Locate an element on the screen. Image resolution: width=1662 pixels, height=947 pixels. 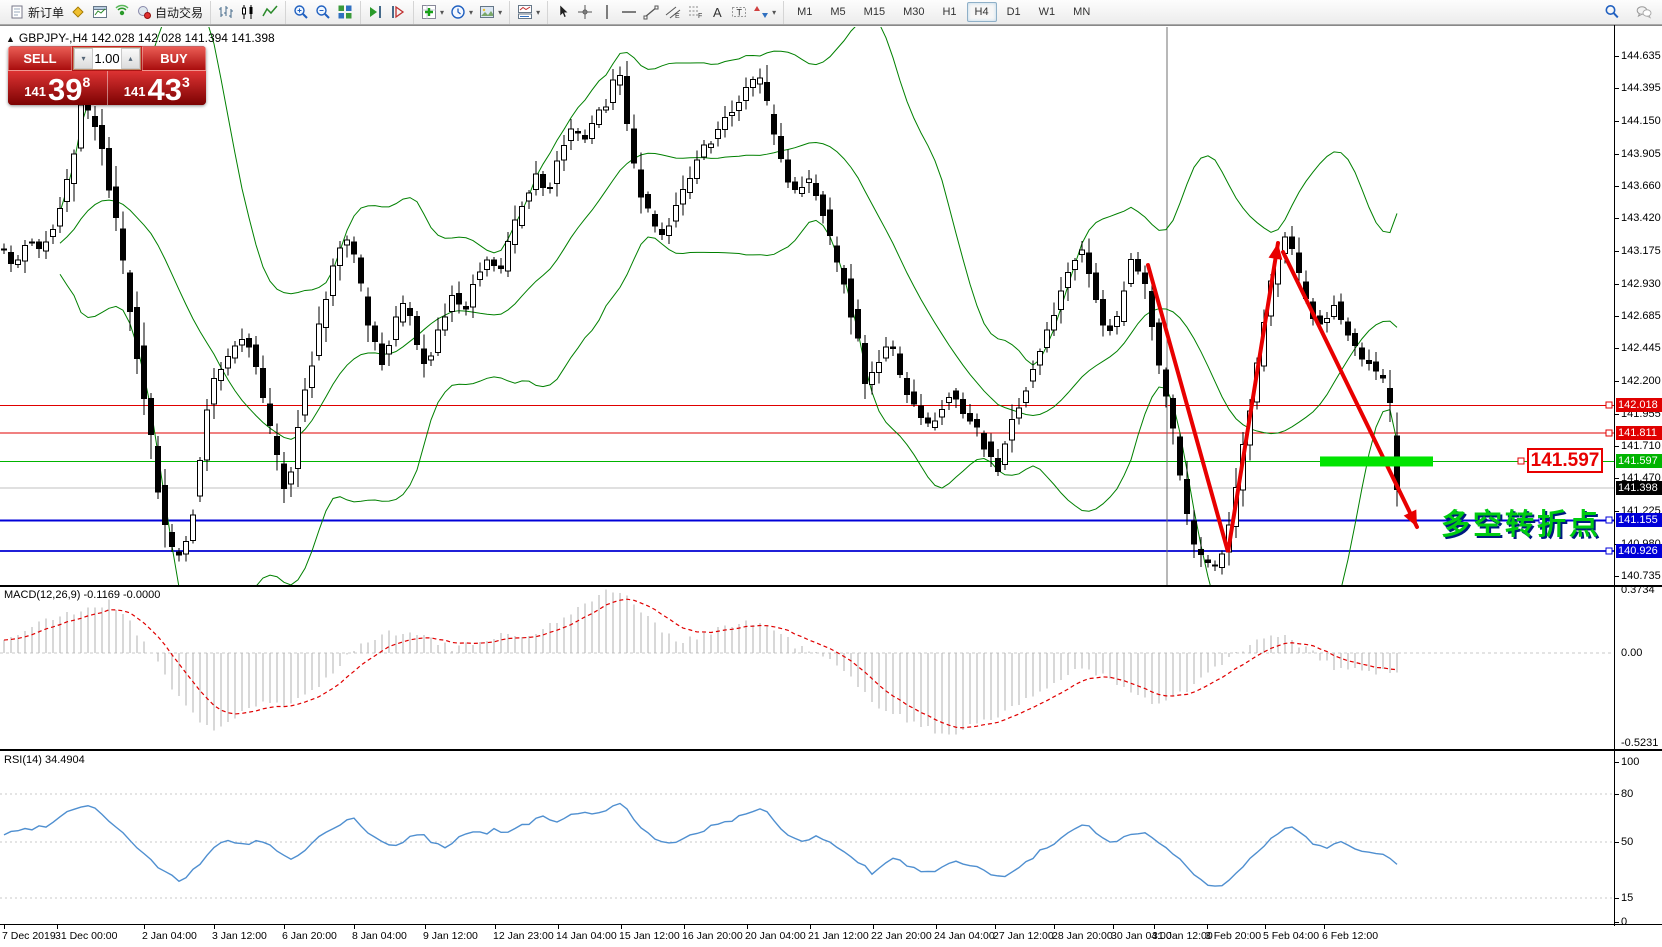
autotrade-button: 自动交易 is located at coordinates (169, 12).